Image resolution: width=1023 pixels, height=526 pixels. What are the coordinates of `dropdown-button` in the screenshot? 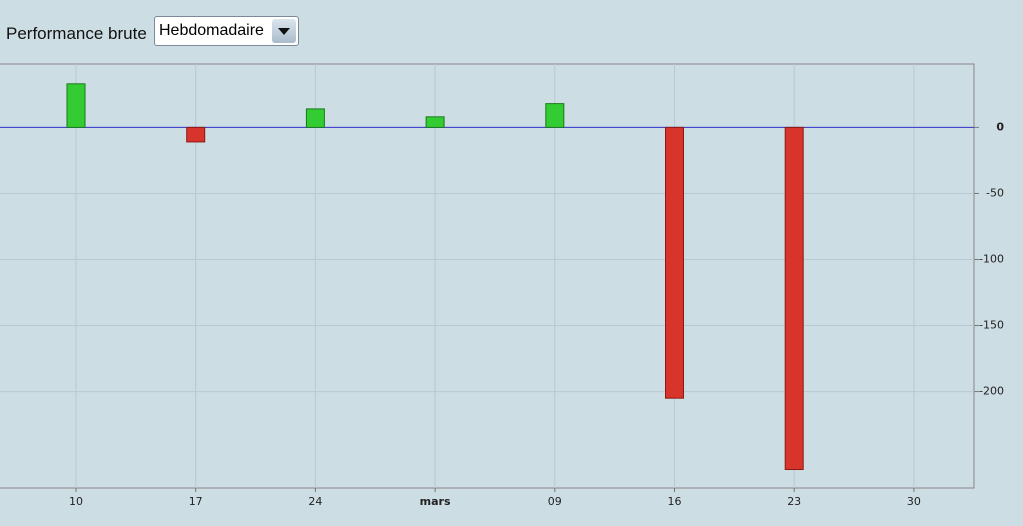 It's located at (284, 31).